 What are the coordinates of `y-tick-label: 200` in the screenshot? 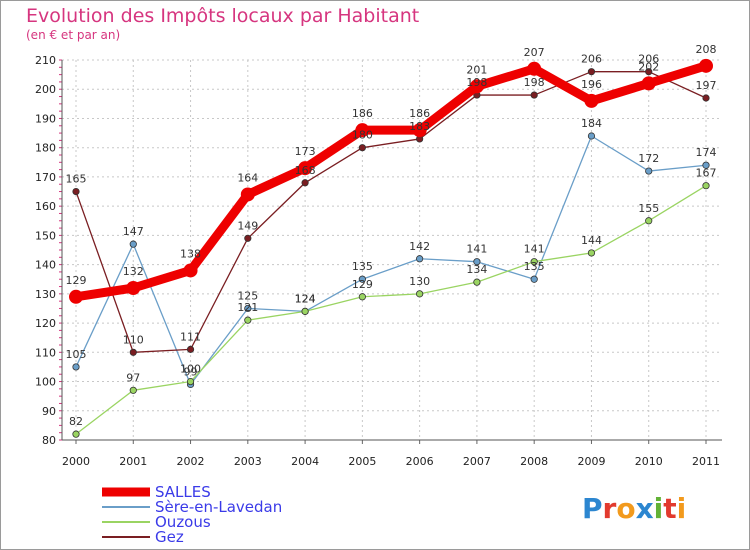 It's located at (45, 89).